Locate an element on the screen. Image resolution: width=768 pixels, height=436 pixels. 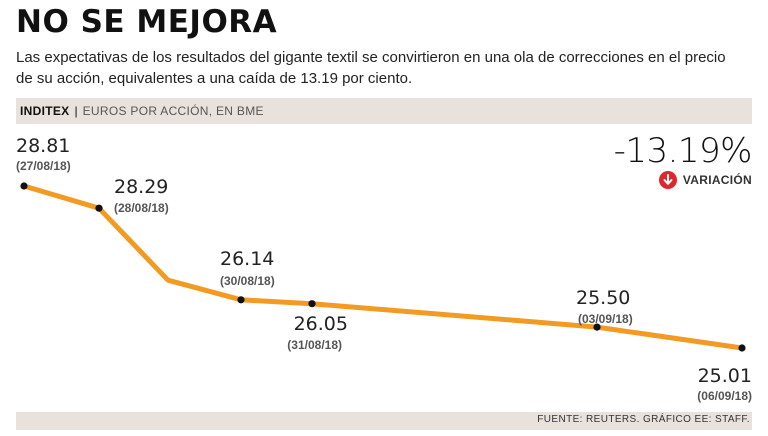
date-label: (28/08/18) is located at coordinates (141, 208).